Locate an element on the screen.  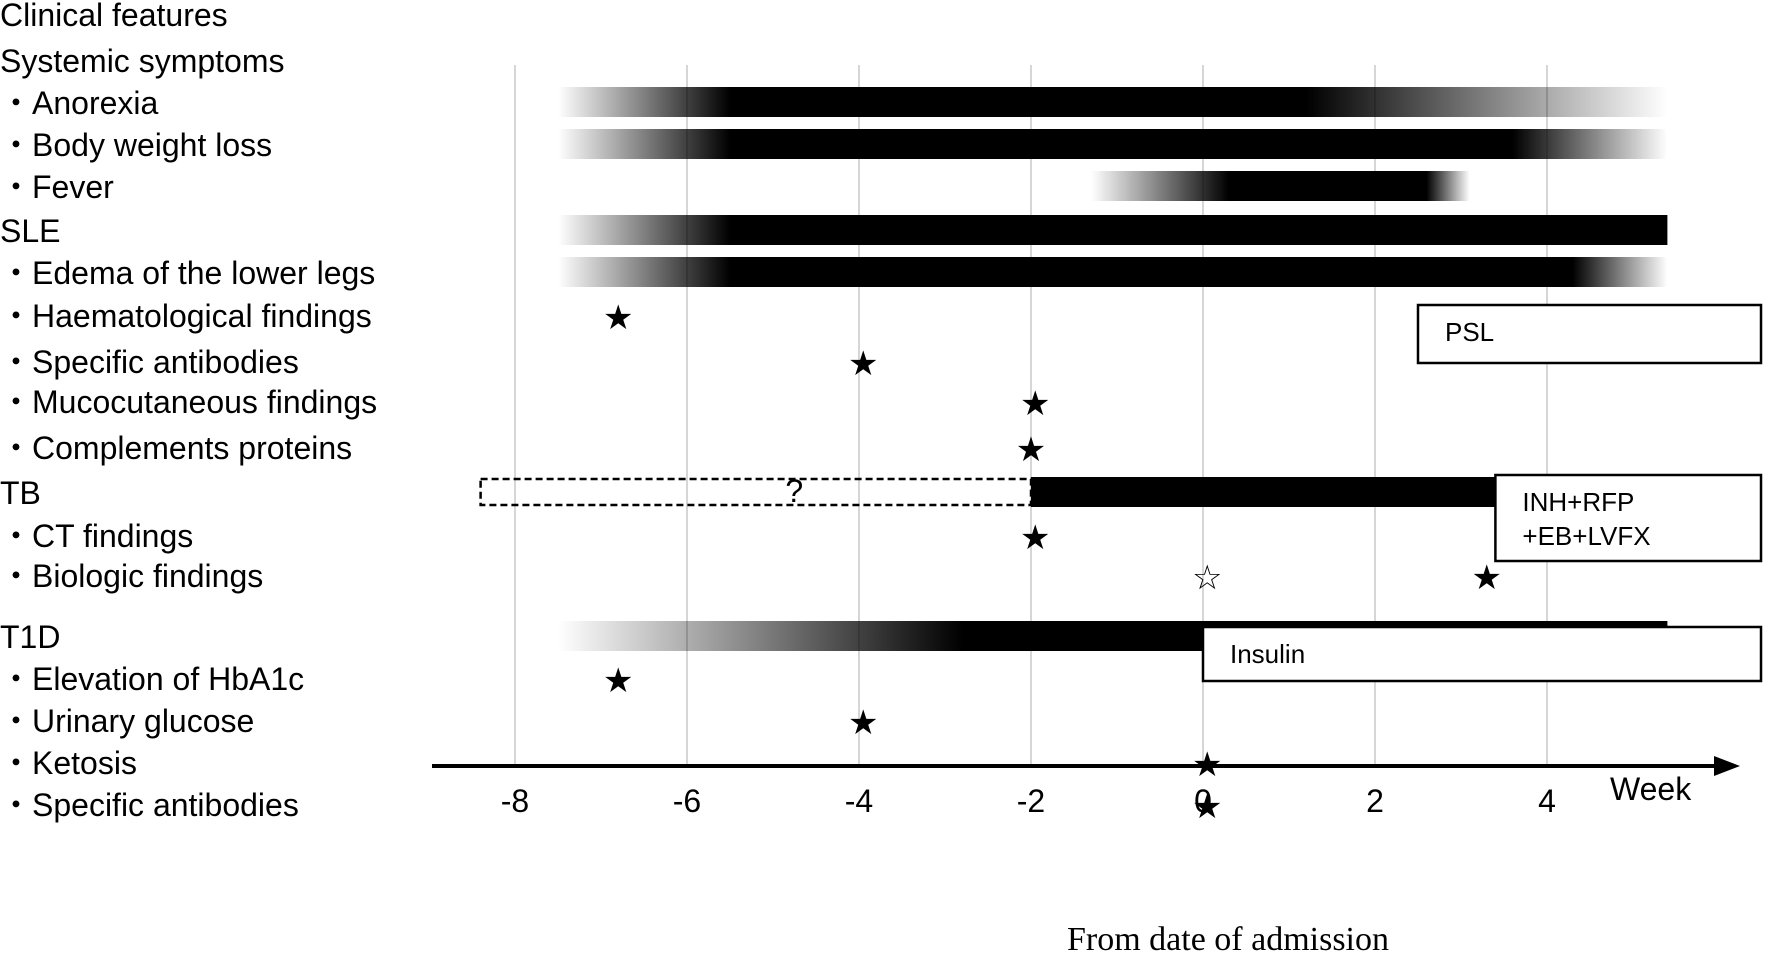
treatment-label: PSL is located at coordinates (1469, 332).